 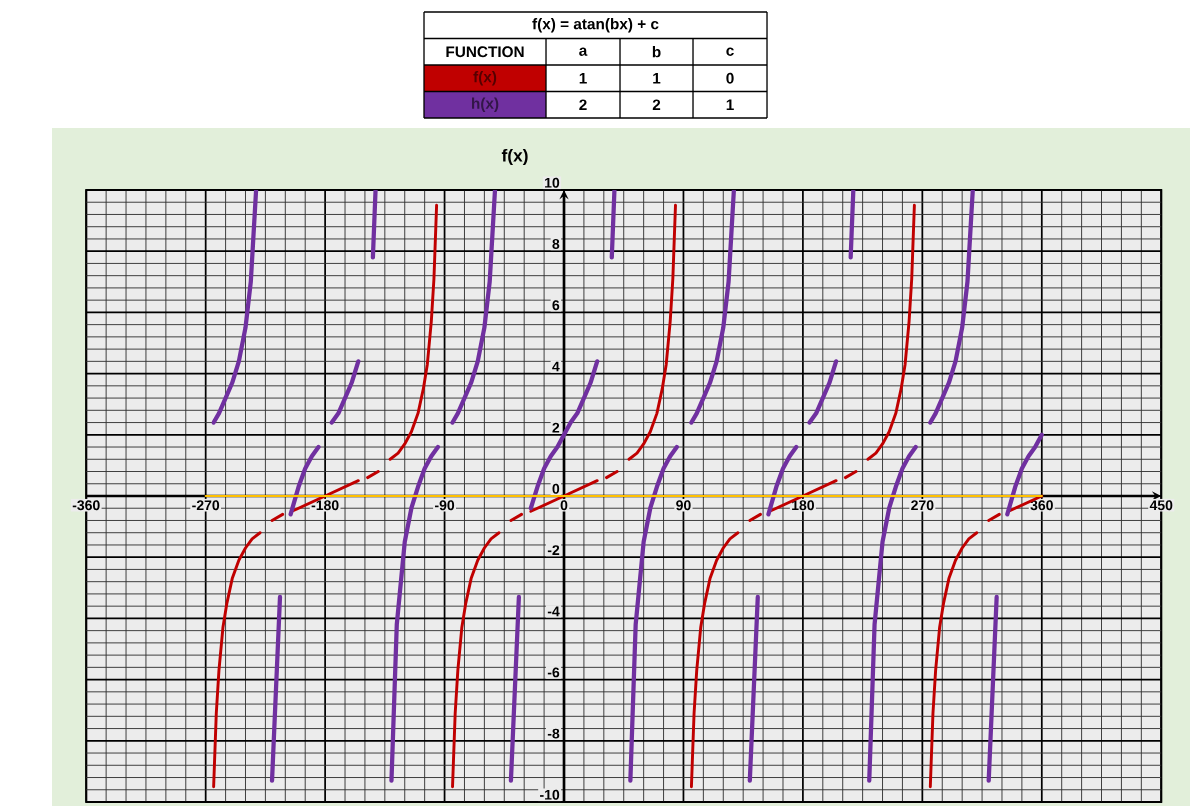 I want to click on y-tick-label: -4, so click(x=553, y=611).